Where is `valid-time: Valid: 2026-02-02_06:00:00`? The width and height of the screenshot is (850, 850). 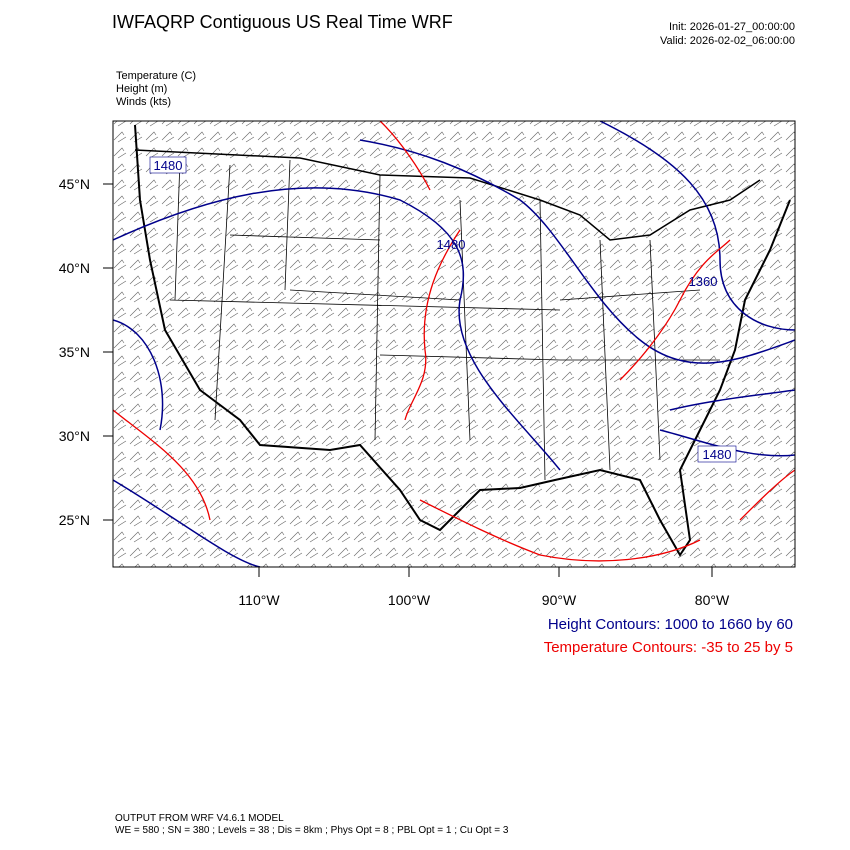
valid-time: Valid: 2026-02-02_06:00:00 is located at coordinates (727, 41).